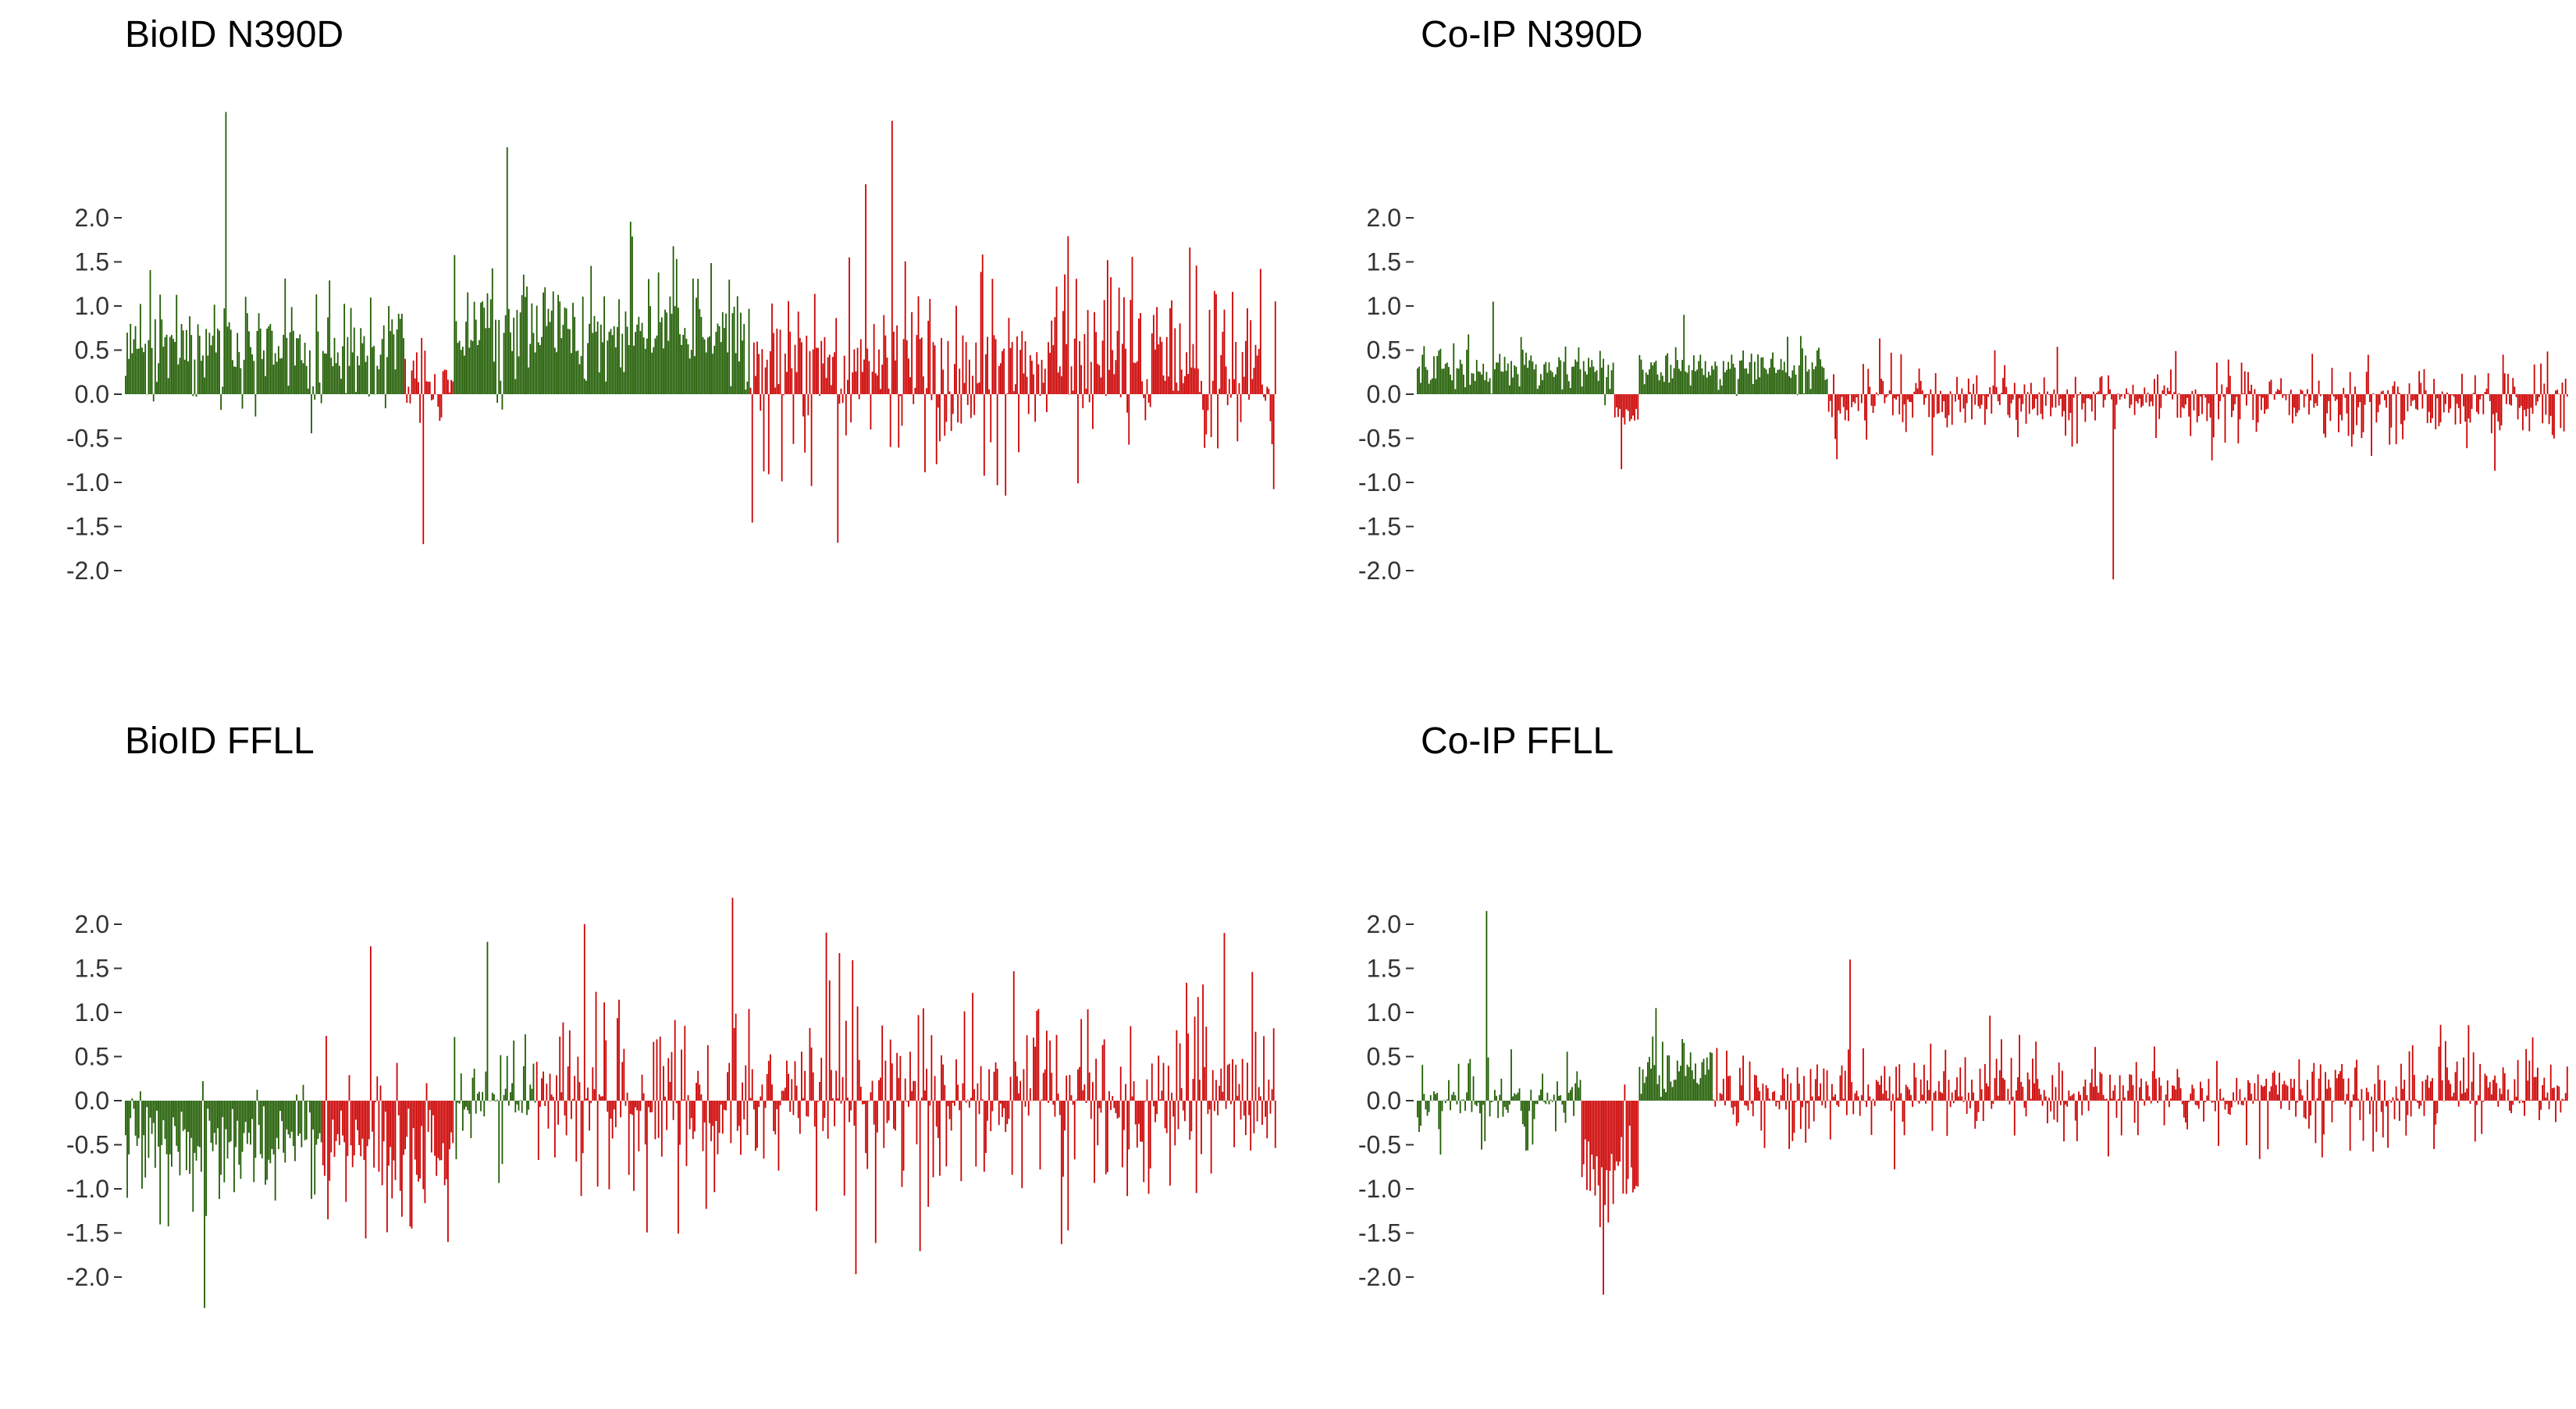 Image resolution: width=2576 pixels, height=1409 pixels. Describe the element at coordinates (1384, 969) in the screenshot. I see `y-tick-label: 1.5` at that location.